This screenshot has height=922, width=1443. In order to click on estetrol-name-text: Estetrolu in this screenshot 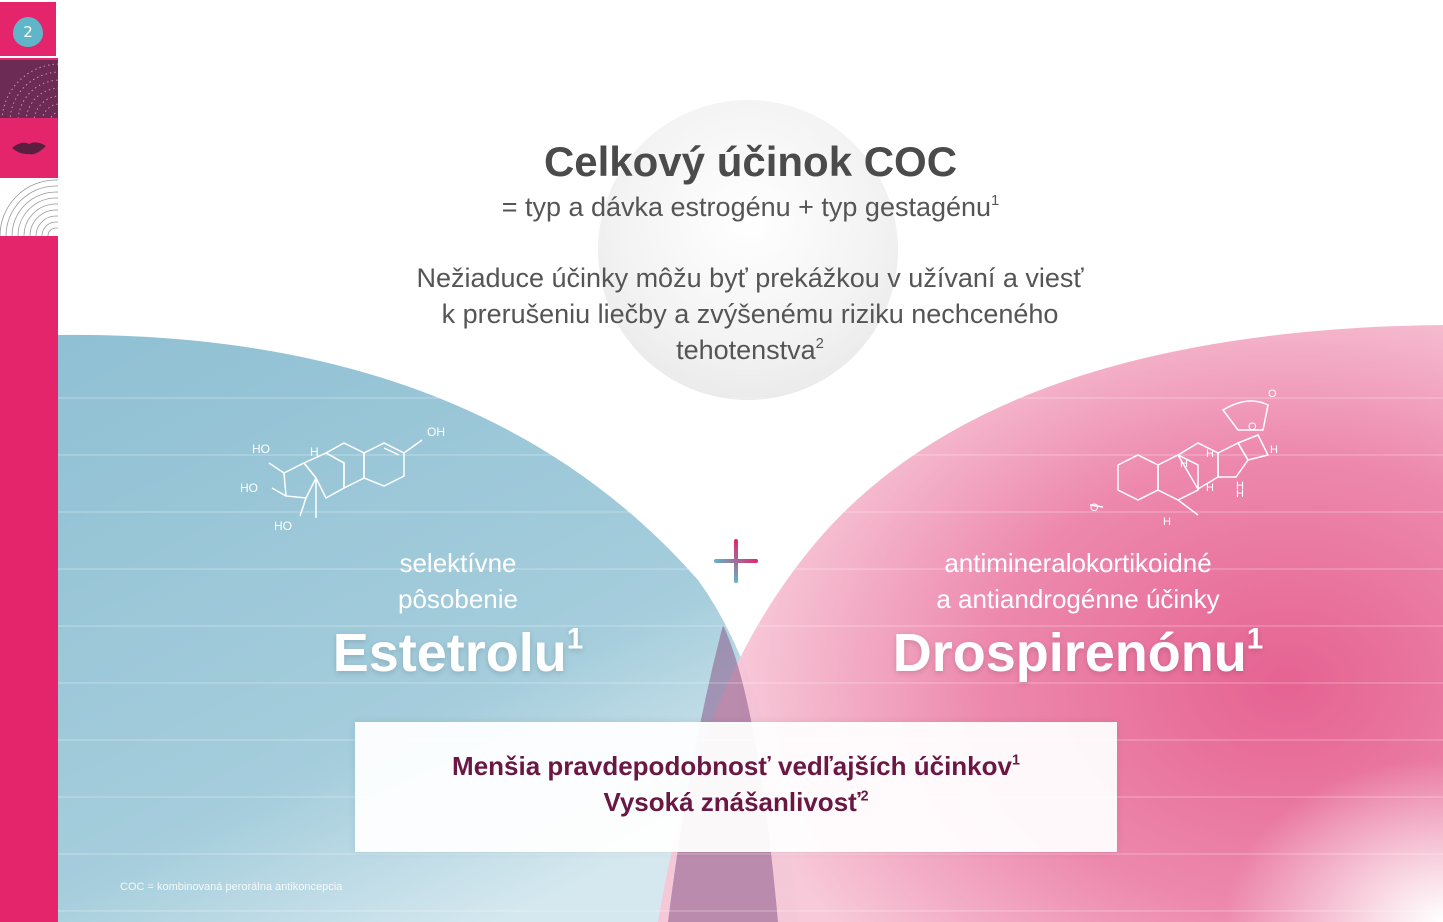, I will do `click(449, 653)`.